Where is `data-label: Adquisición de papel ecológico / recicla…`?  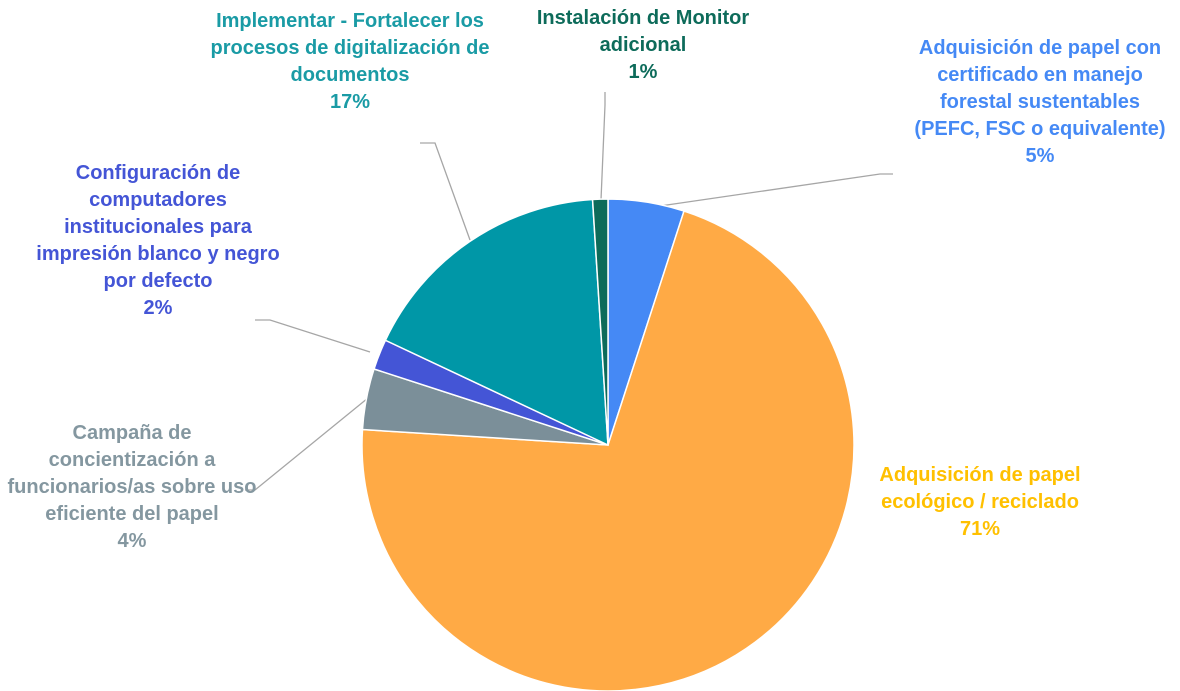
data-label: Adquisición de papel ecológico / recicla… is located at coordinates (980, 502).